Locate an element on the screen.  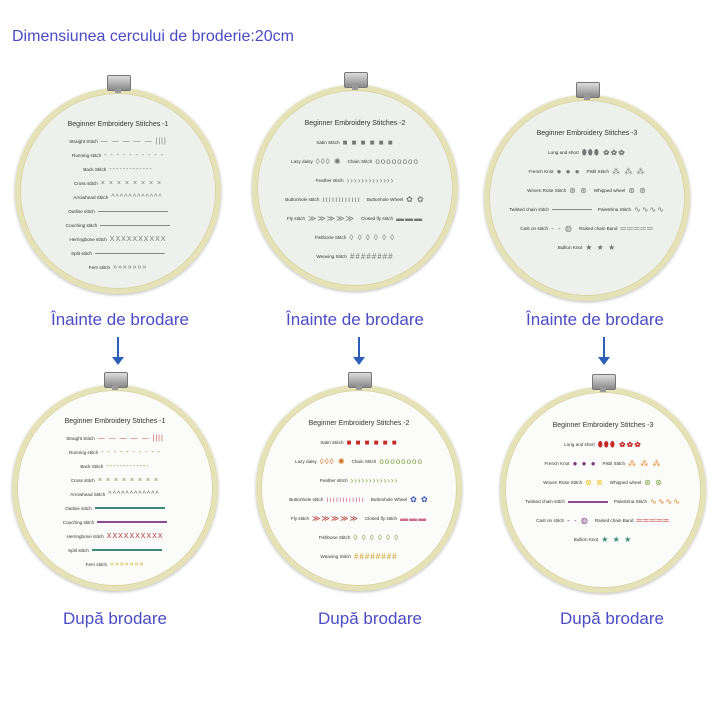
buttonhole-stitch-icon: ıııııııııııı is located at coordinates (341, 199).